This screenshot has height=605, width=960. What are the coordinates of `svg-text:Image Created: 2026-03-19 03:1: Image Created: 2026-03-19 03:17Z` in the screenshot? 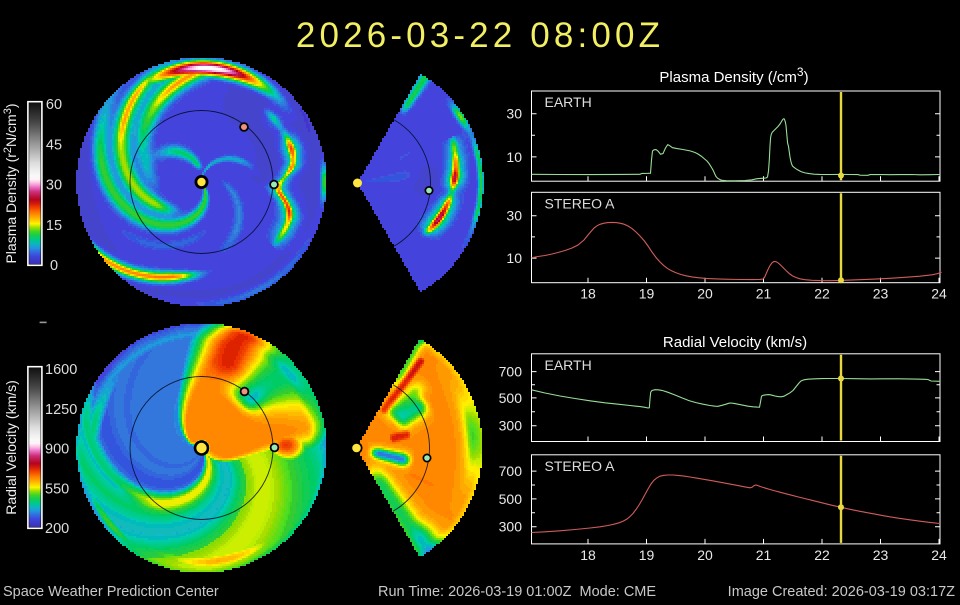 It's located at (841, 592).